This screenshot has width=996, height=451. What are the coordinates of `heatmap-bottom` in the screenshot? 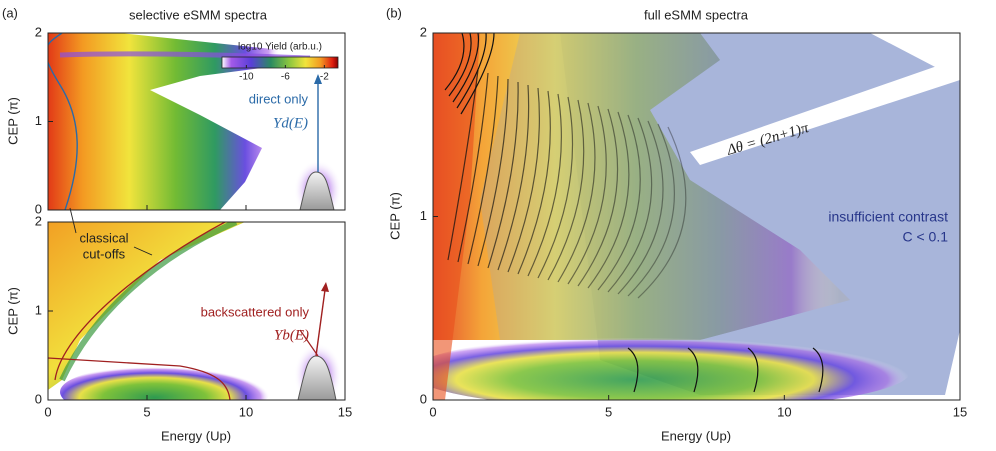 It's located at (195, 311).